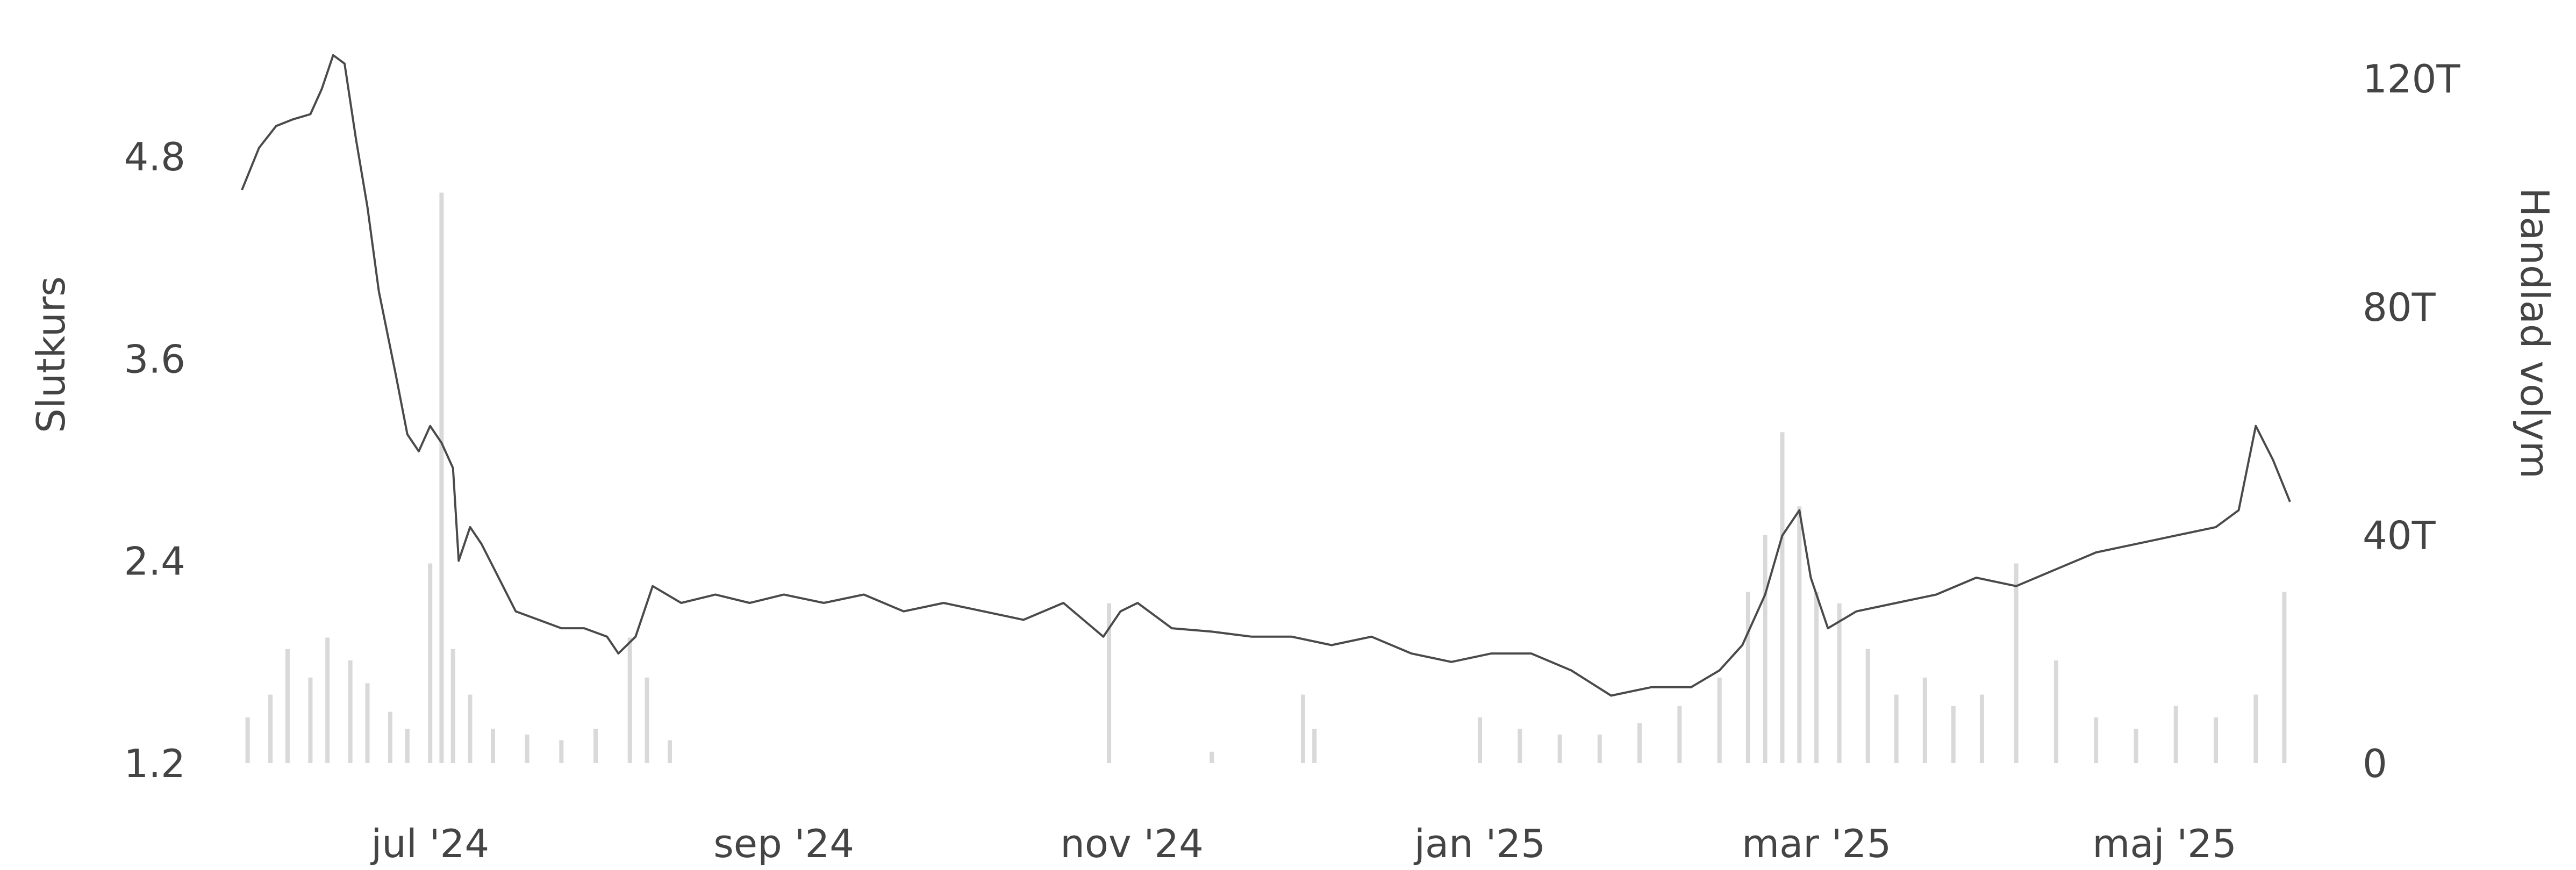 The height and width of the screenshot is (870, 2576). Describe the element at coordinates (429, 843) in the screenshot. I see `x-tick-label: jul '24` at that location.